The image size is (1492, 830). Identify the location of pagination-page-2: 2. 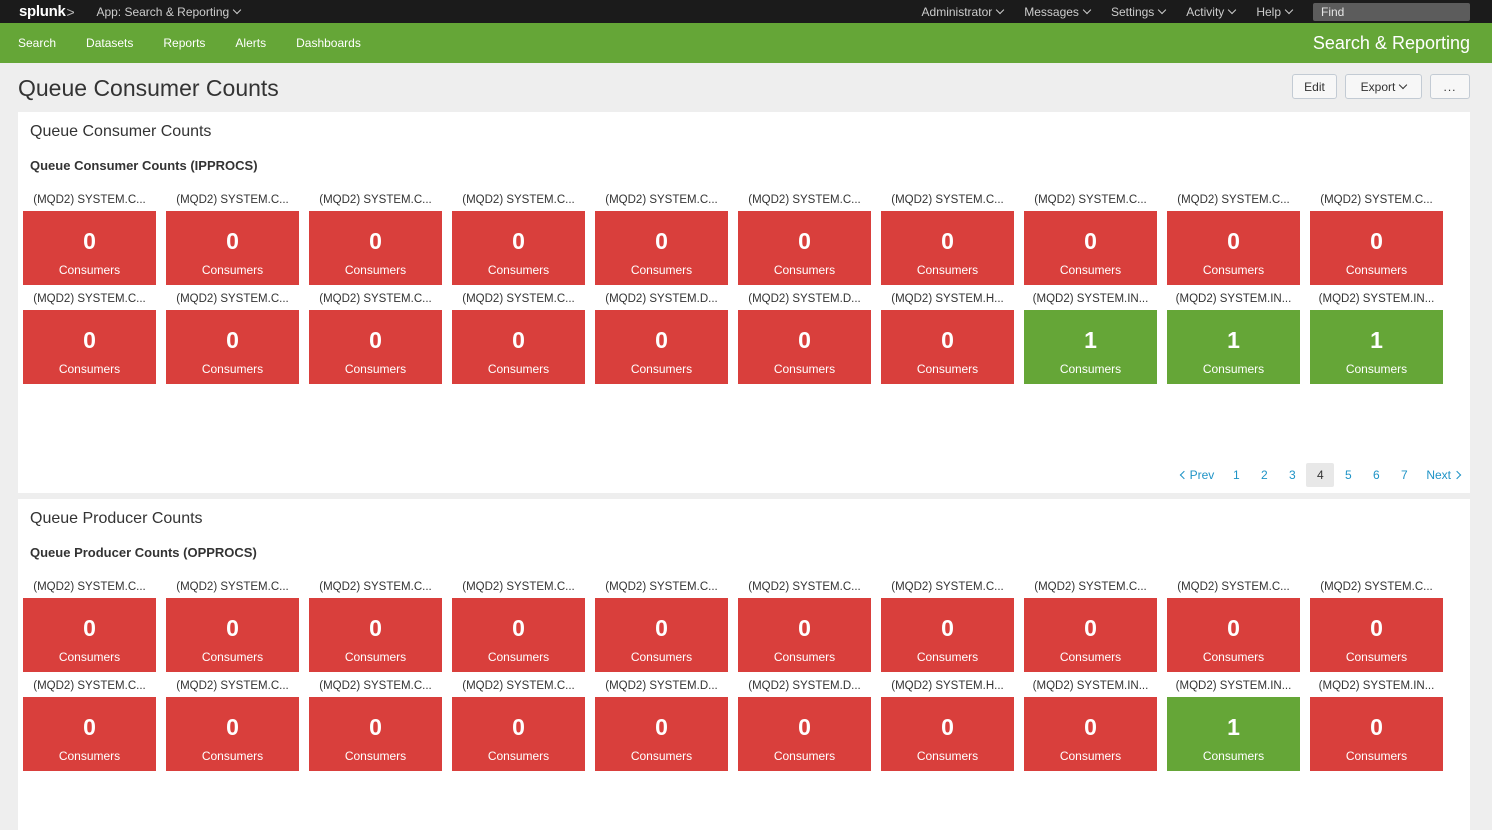
(1264, 475).